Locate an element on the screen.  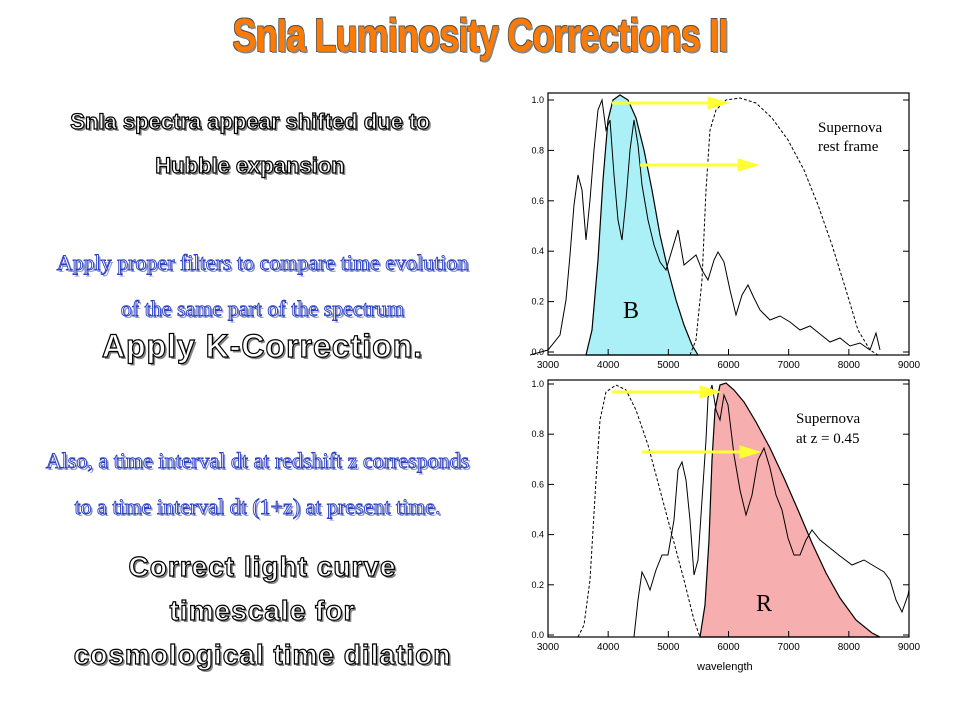
bottom-legend-line-2: at z = 0.45 is located at coordinates (827, 439).